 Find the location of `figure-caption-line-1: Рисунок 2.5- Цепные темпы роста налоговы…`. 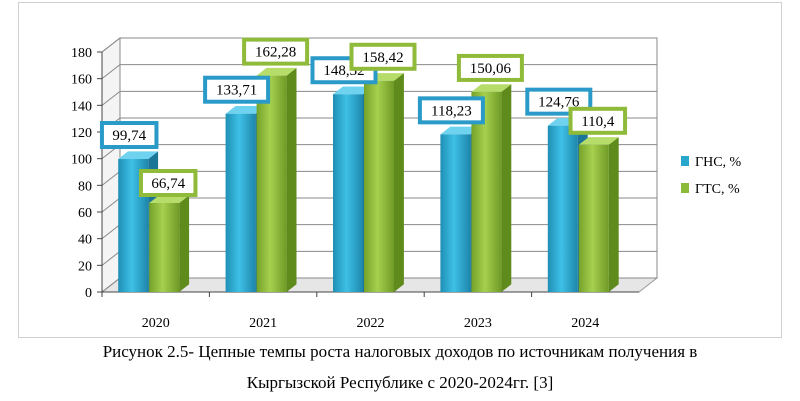

figure-caption-line-1: Рисунок 2.5- Цепные темпы роста налоговы… is located at coordinates (400, 351).